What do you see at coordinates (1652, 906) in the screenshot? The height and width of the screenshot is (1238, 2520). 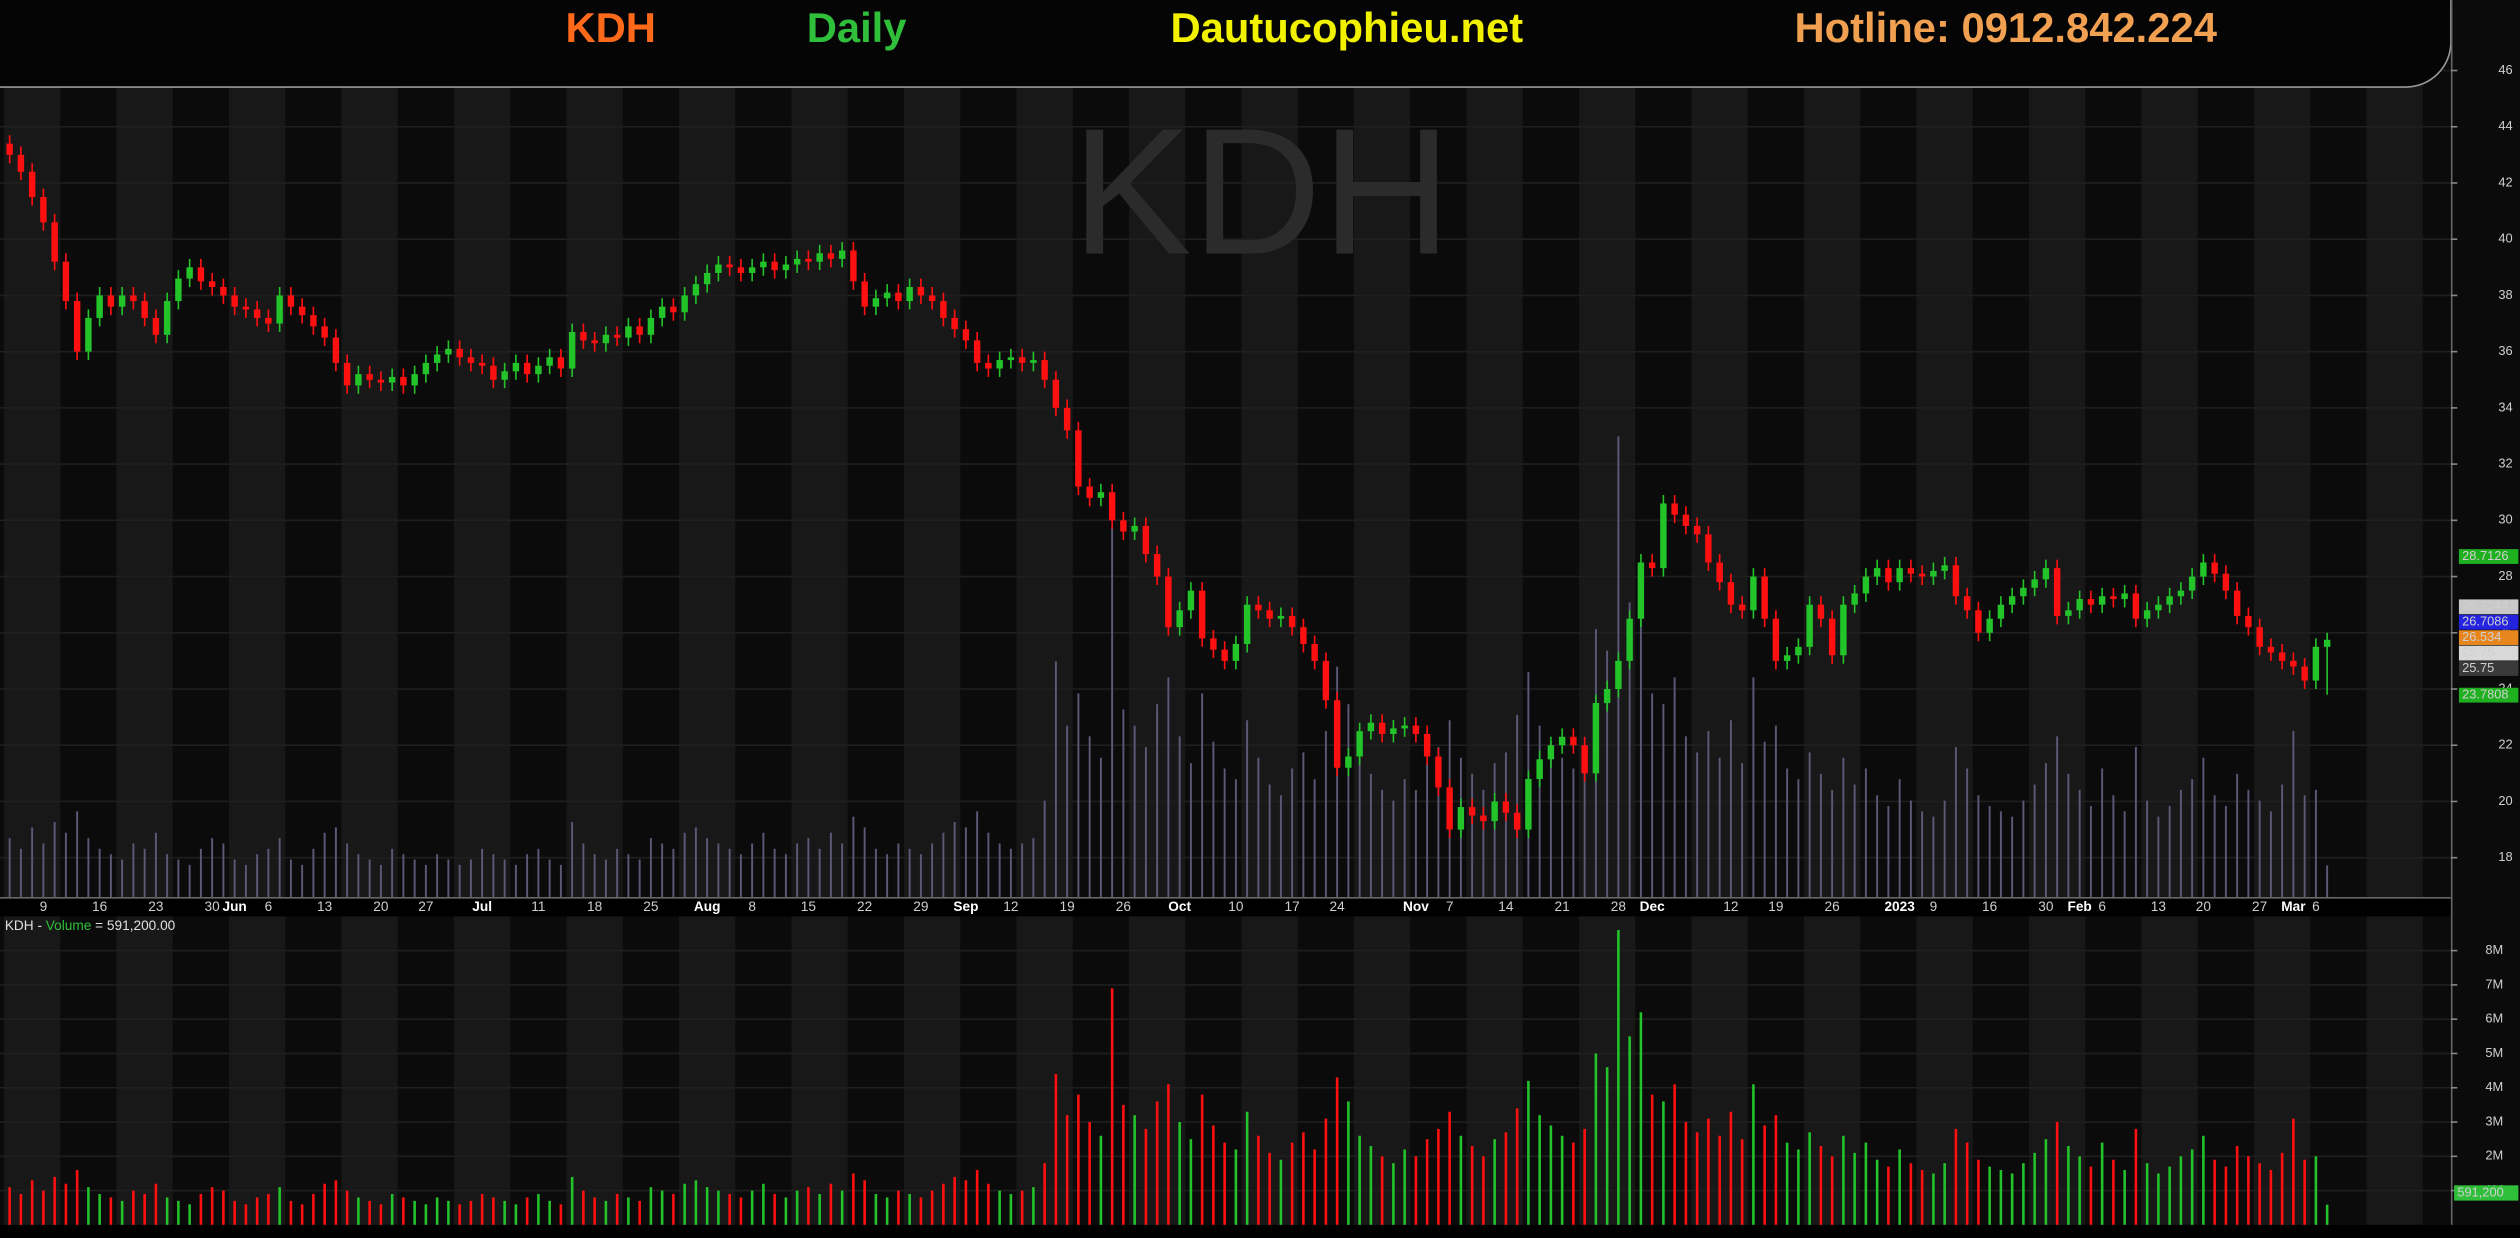 I see `x-tick-label: Dec` at bounding box center [1652, 906].